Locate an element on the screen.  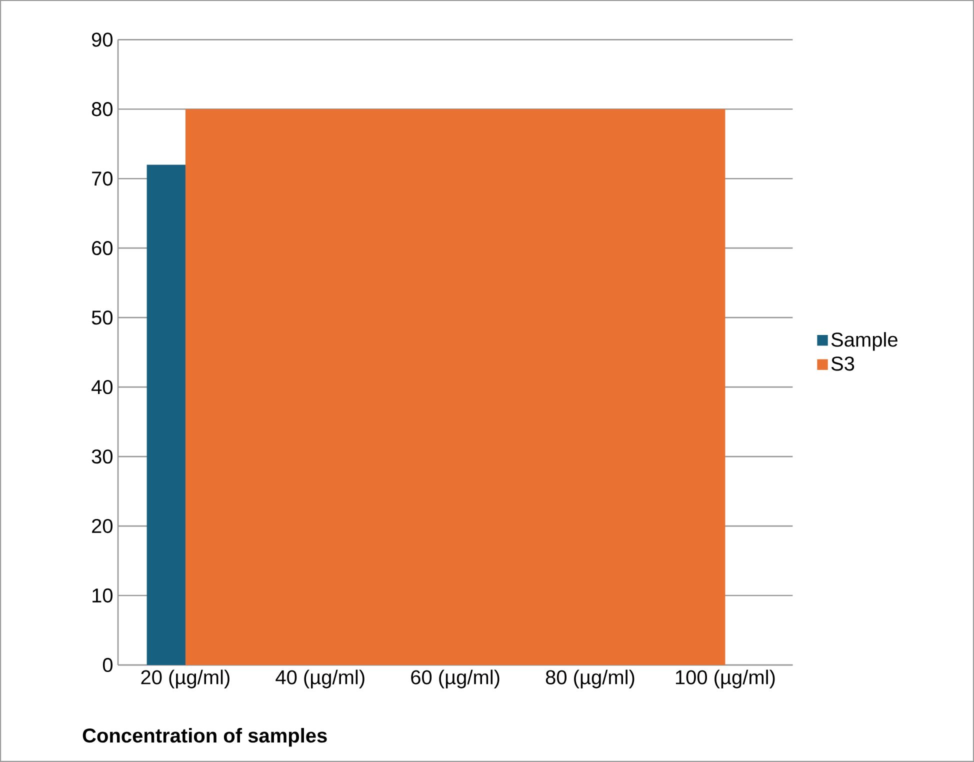
x-tick-label: 60 (µg/ml) is located at coordinates (455, 679).